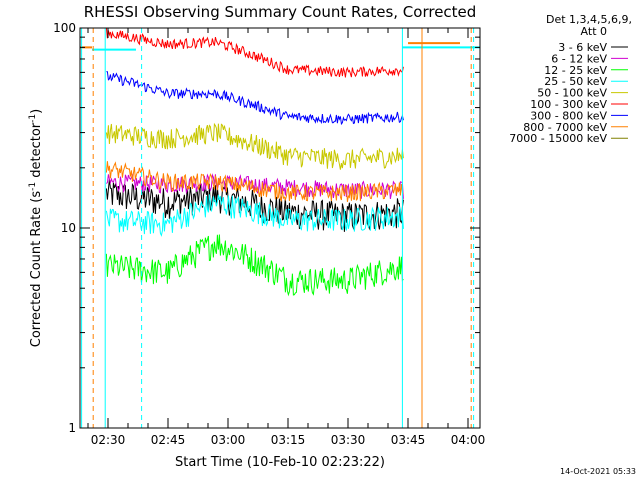 Image resolution: width=640 pixels, height=480 pixels. What do you see at coordinates (575, 81) in the screenshot?
I see `legend-label: 25 - 50 keV` at bounding box center [575, 81].